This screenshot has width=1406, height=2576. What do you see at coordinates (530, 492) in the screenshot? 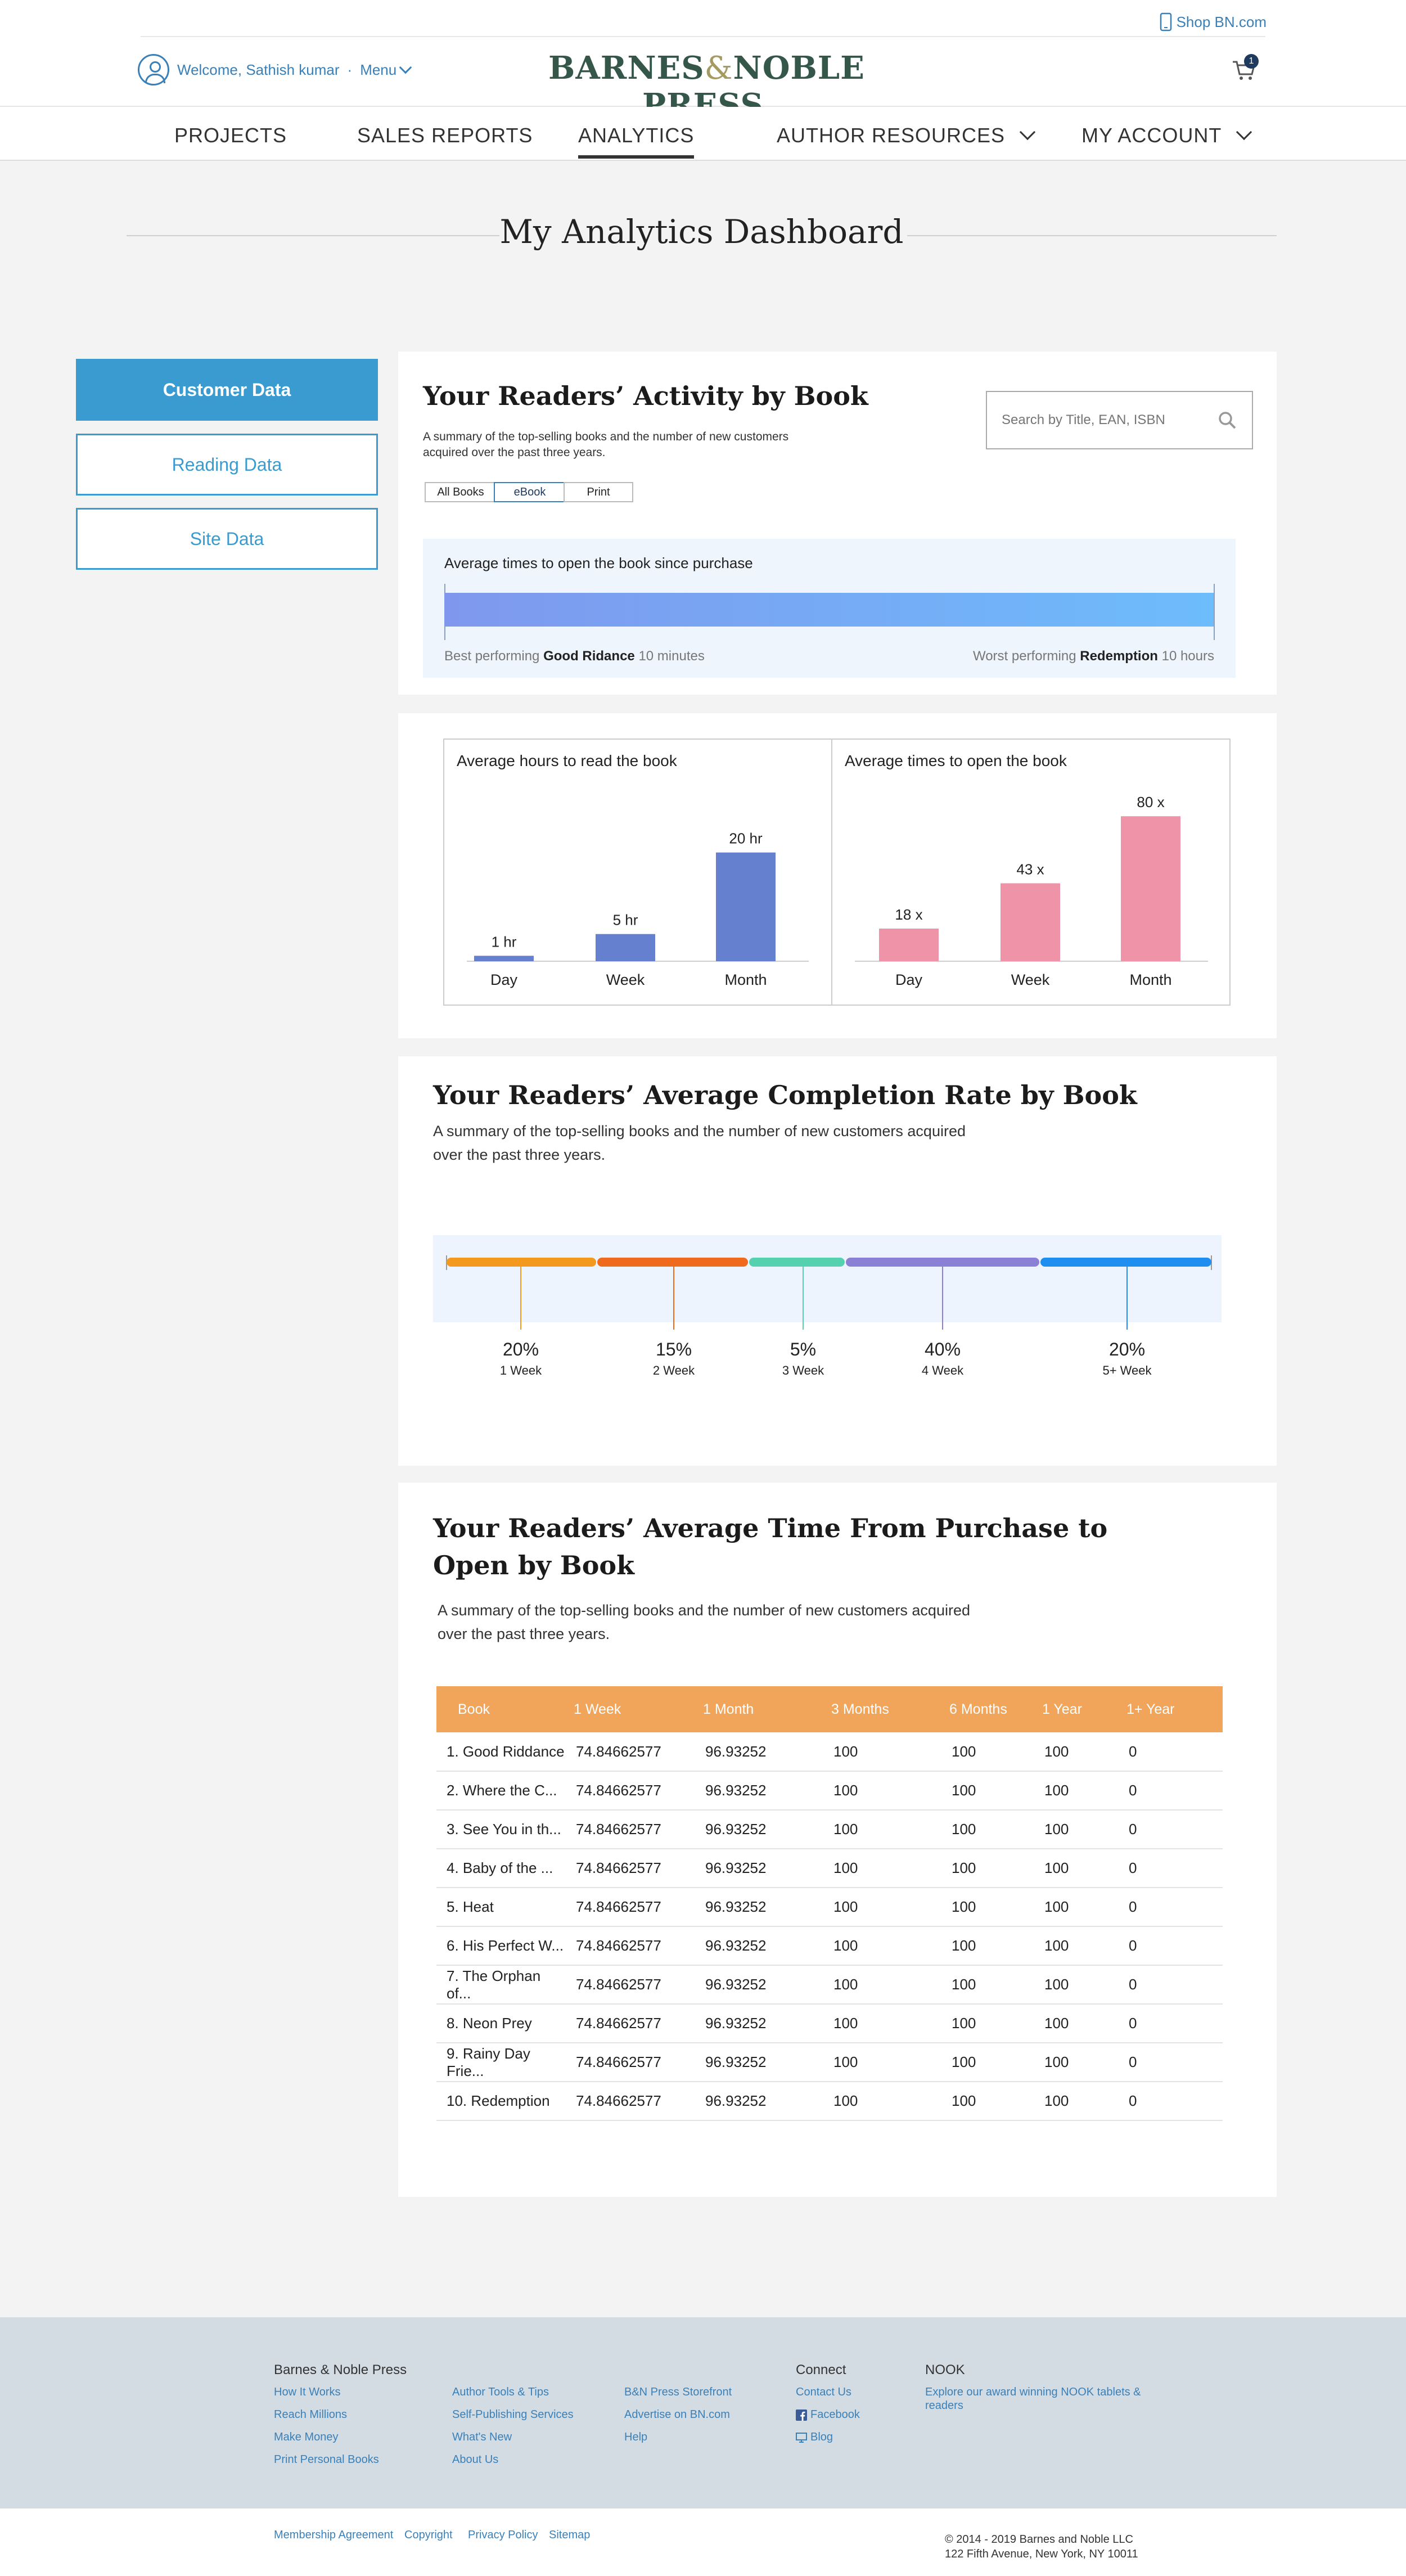
I see `filter-ebook: eBook` at bounding box center [530, 492].